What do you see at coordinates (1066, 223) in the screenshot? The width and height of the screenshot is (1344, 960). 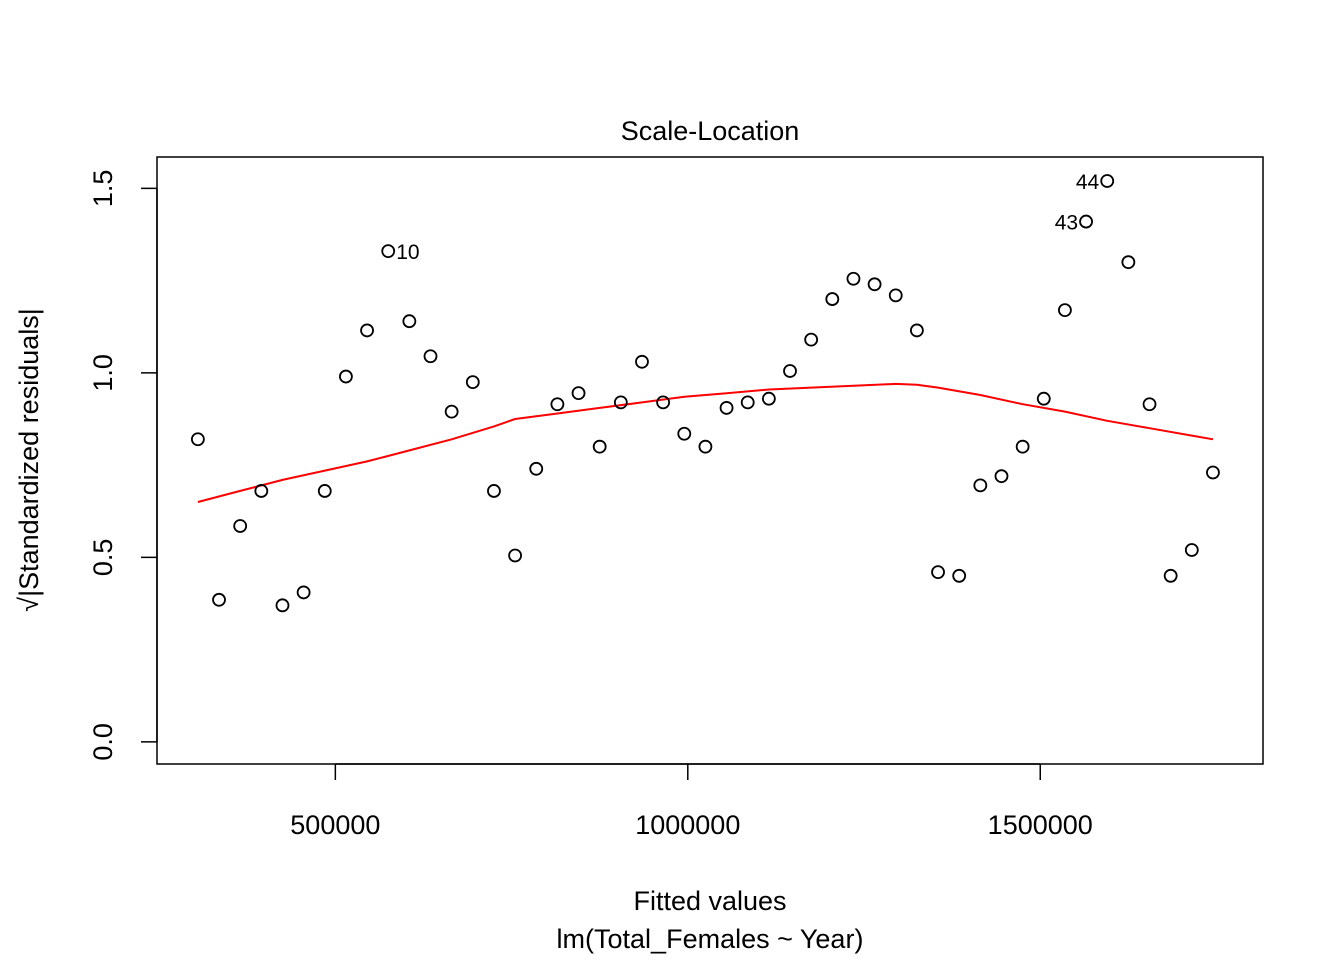 I see `point-id-label: 43` at bounding box center [1066, 223].